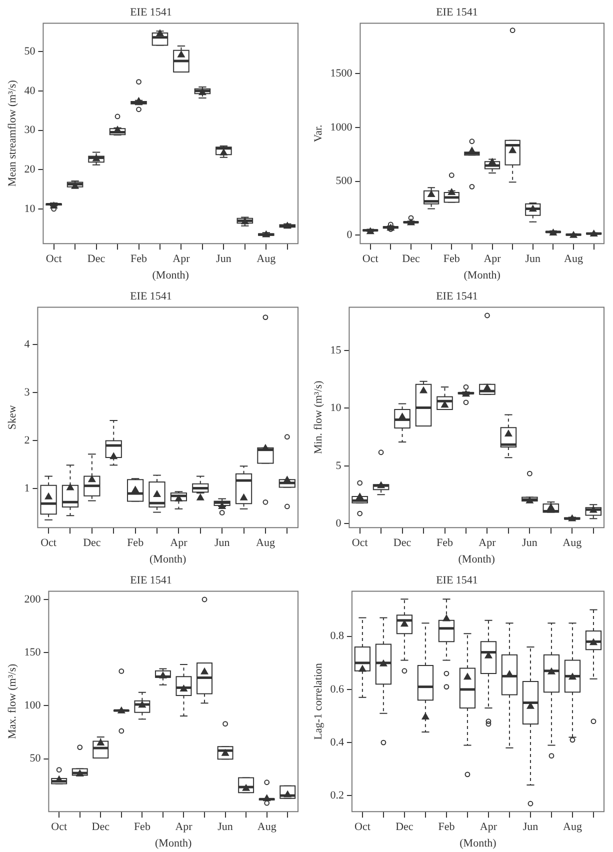  What do you see at coordinates (33, 599) in the screenshot?
I see `y-tick-label: 200` at bounding box center [33, 599].